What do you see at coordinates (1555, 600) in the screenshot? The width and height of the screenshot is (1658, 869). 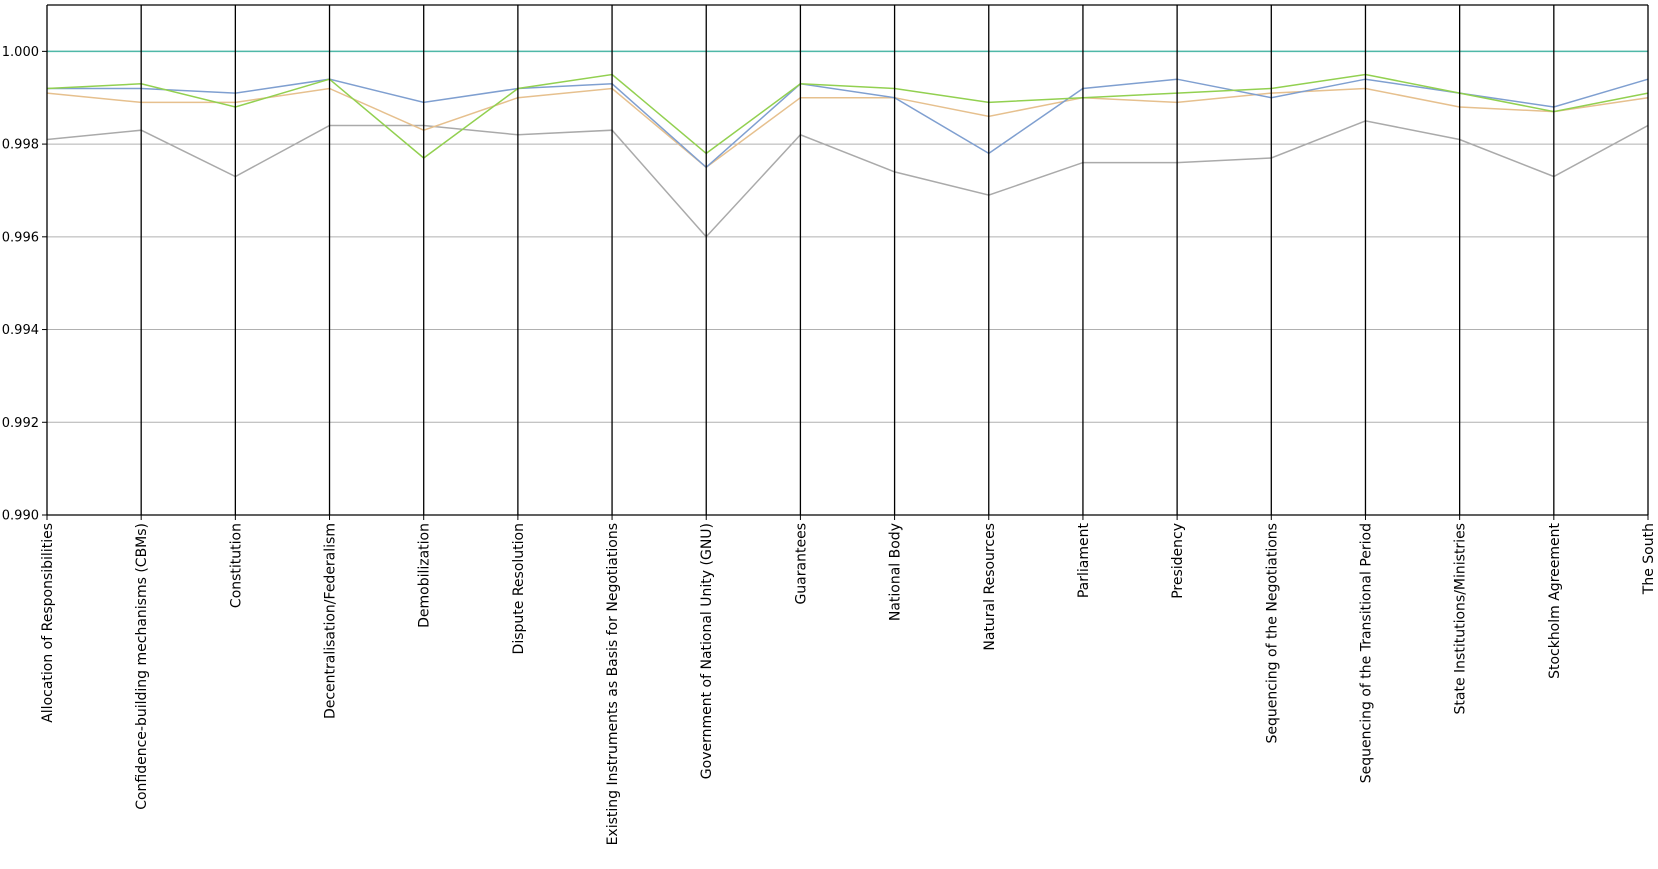 I see `category-label: Stockholm Agreement` at bounding box center [1555, 600].